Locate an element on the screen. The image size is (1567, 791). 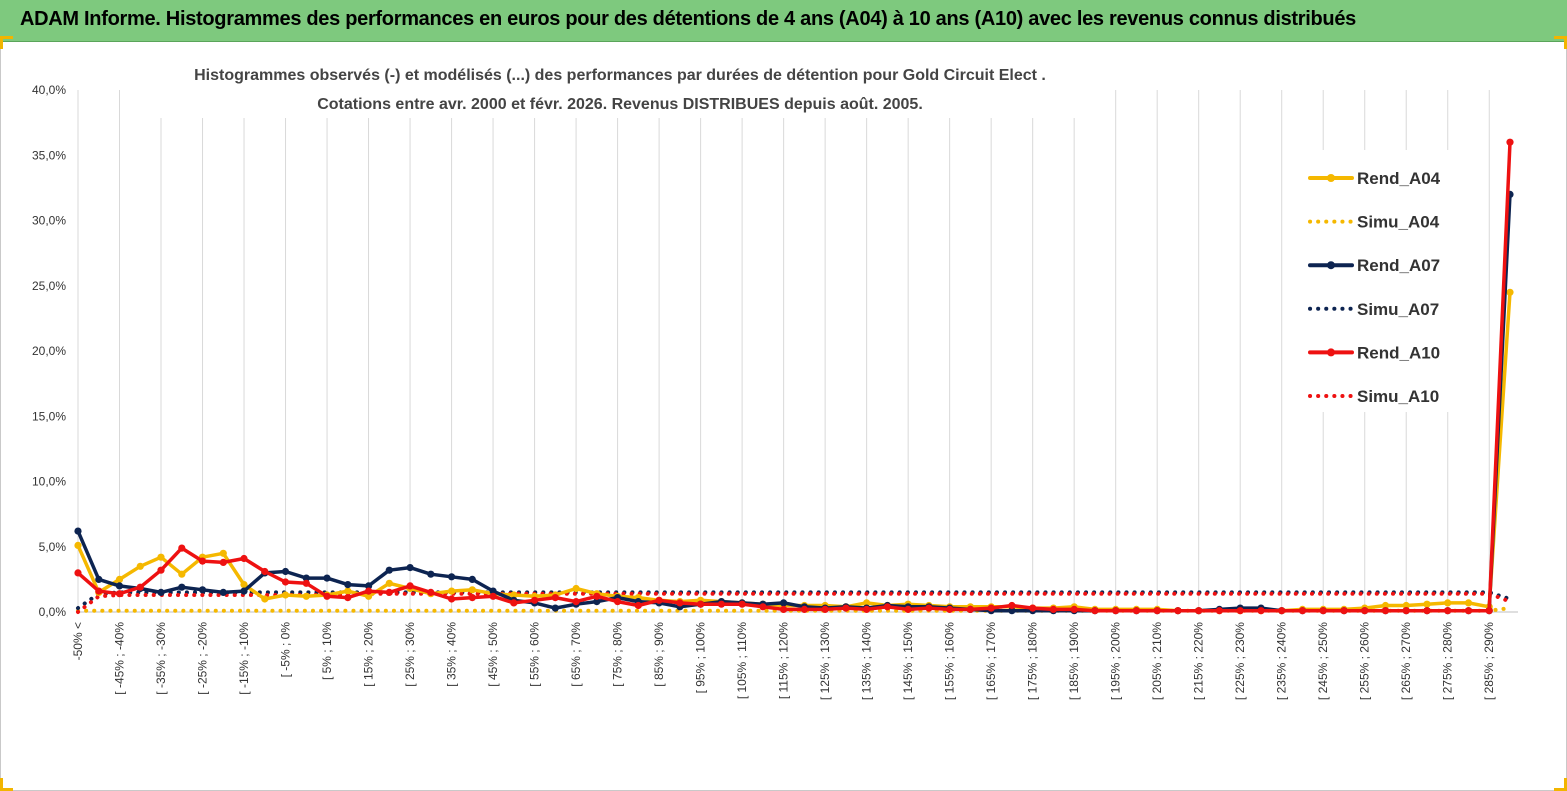
x-tick-label: [ 85% ; 90% is located at coordinates (659, 654).